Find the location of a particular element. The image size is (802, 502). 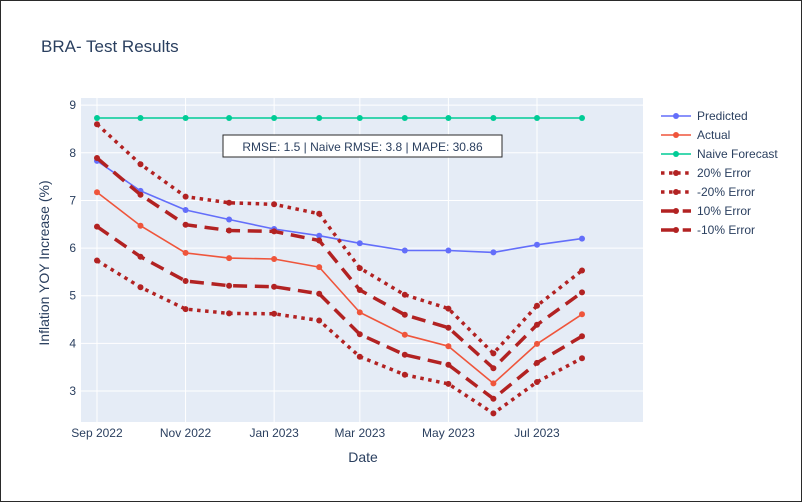

x-tick-label: Jan 2023 is located at coordinates (274, 433).